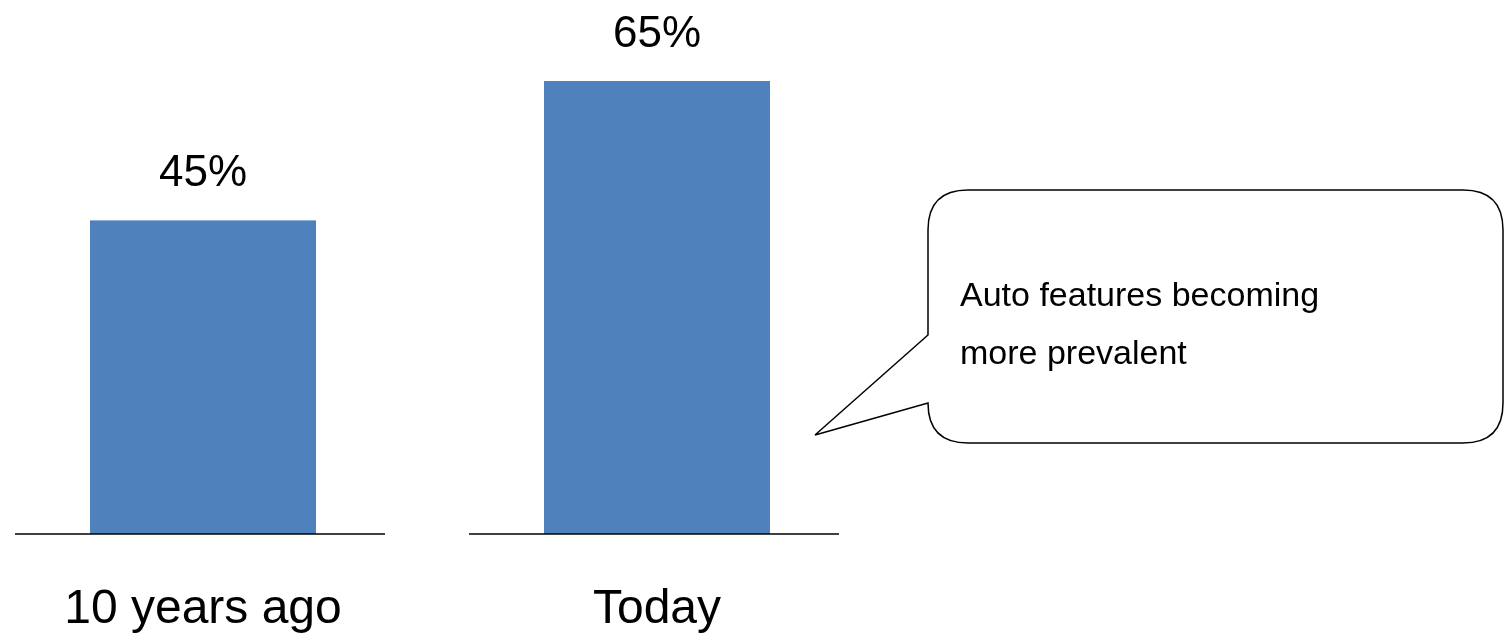 The height and width of the screenshot is (642, 1511). Describe the element at coordinates (203, 171) in the screenshot. I see `data-label: 45%` at that location.